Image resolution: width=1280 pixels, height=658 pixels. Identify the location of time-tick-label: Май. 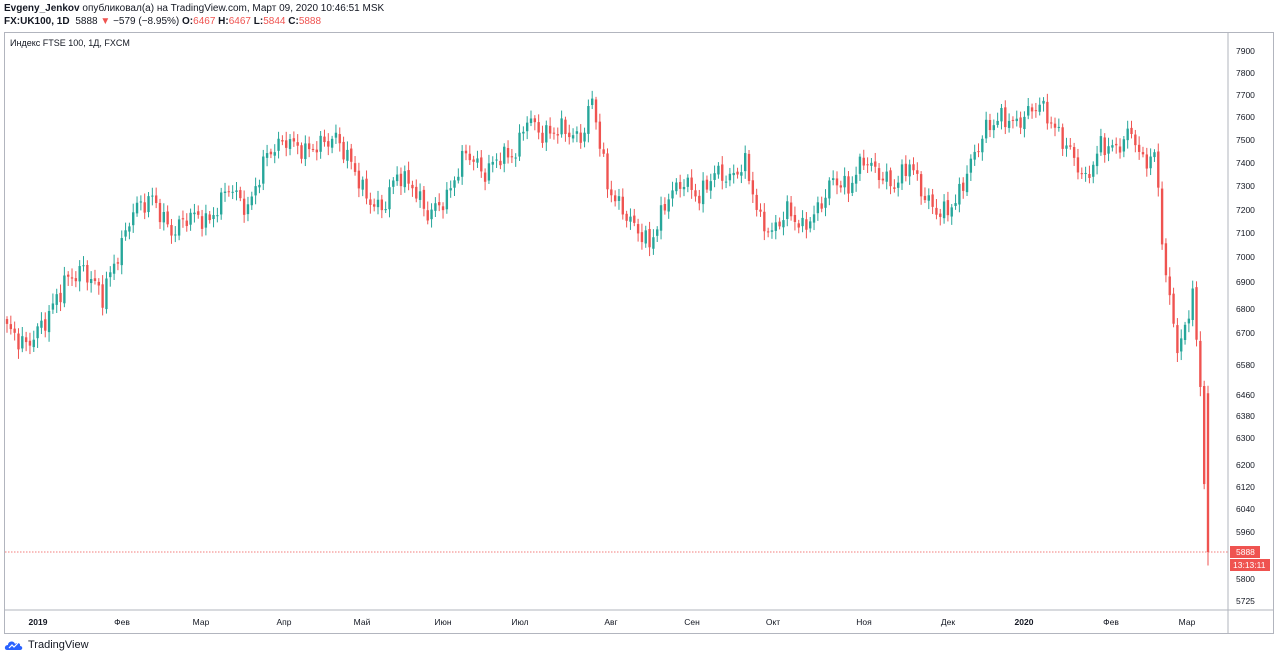
(362, 622).